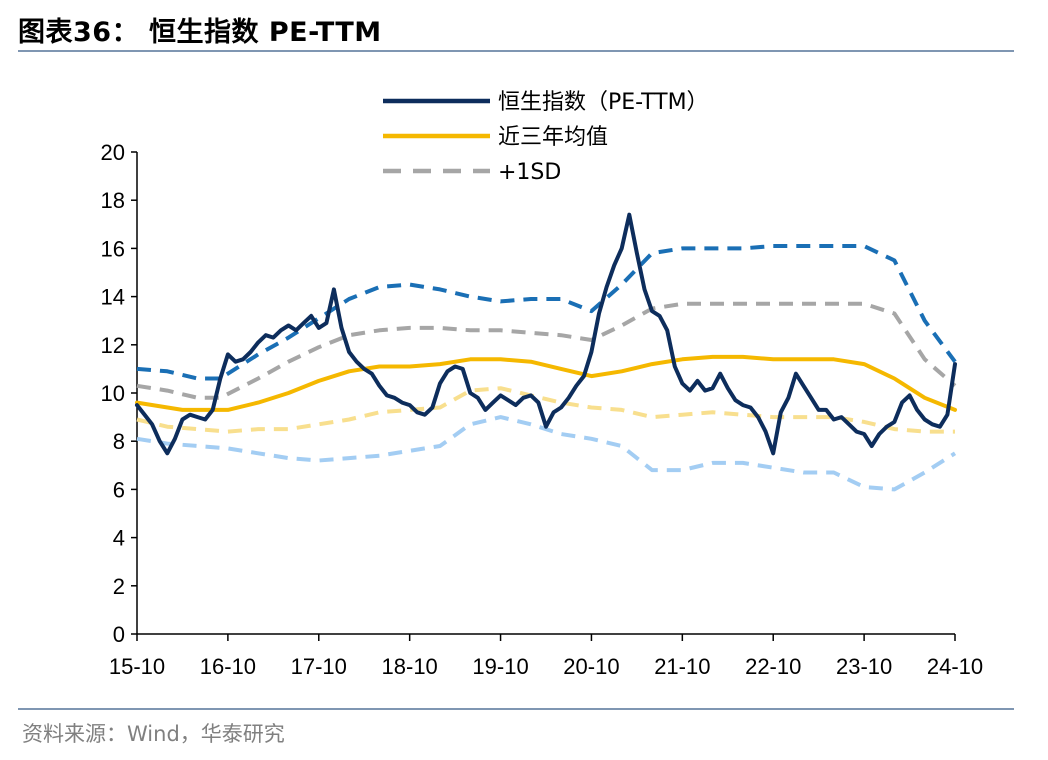  Describe the element at coordinates (773, 666) in the screenshot. I see `x-tick-label: 22-10` at that location.